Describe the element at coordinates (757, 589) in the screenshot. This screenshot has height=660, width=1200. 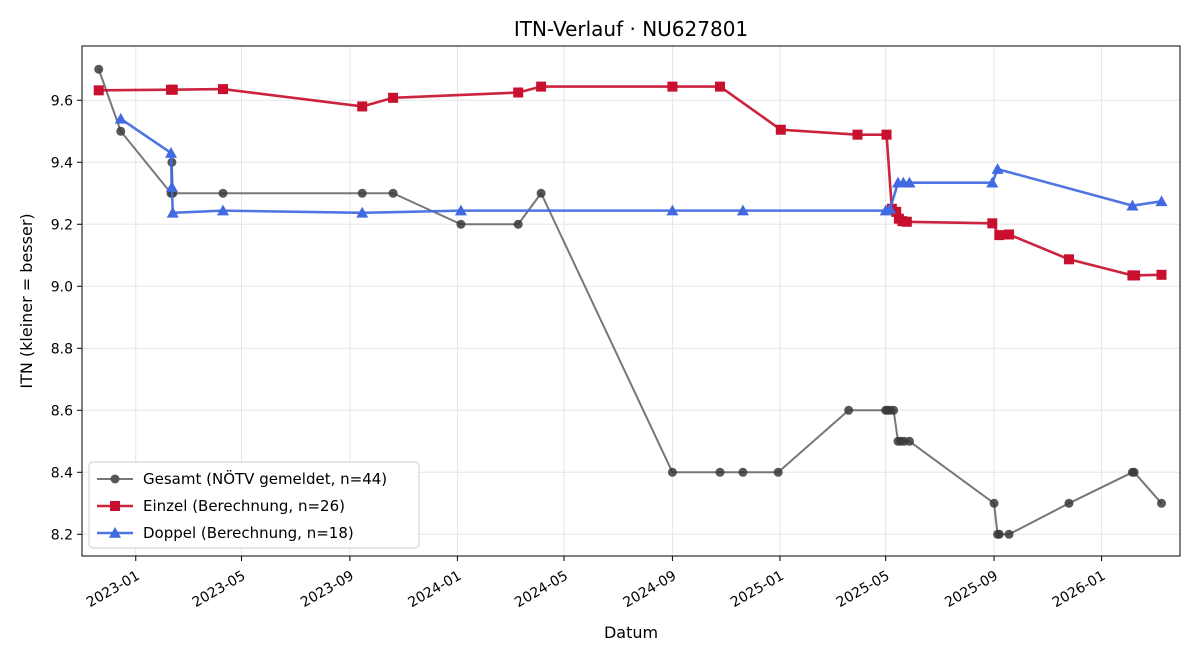
I see `x-tick-label: 2025-01` at that location.